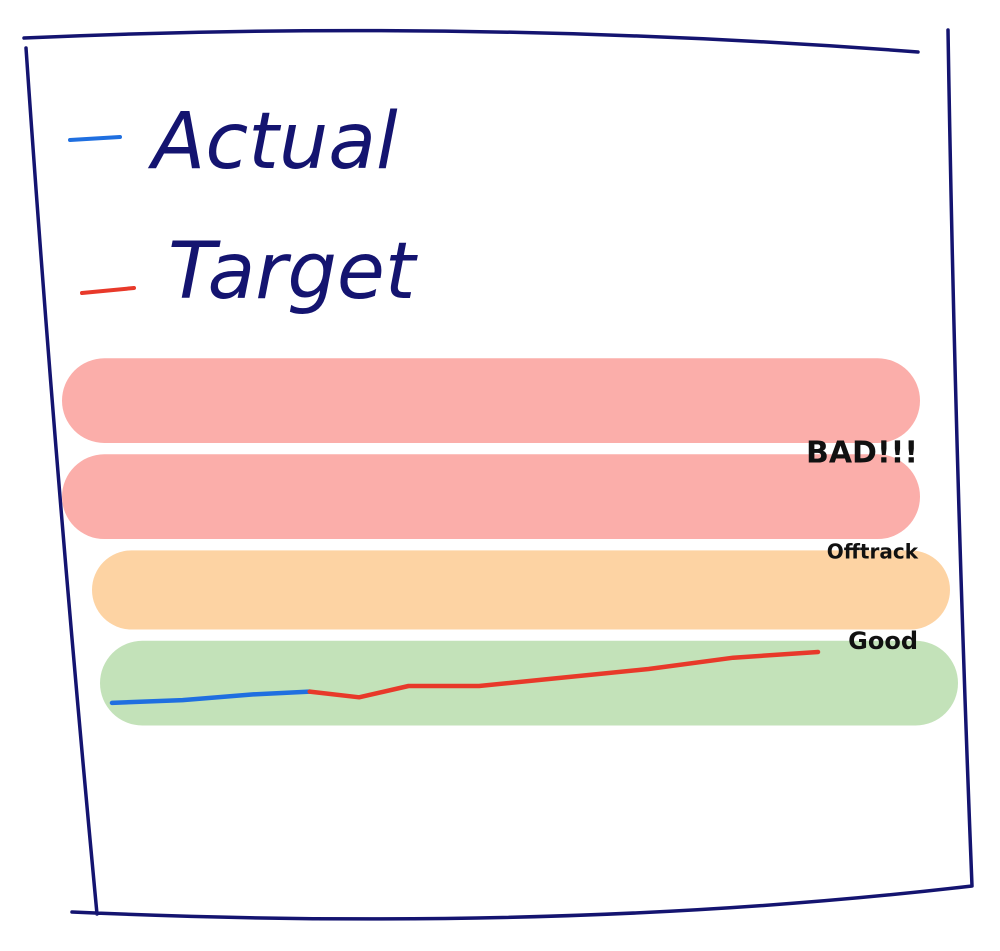 The image size is (1000, 951). What do you see at coordinates (862, 452) in the screenshot?
I see `band-label-bad: BAD!!!` at bounding box center [862, 452].